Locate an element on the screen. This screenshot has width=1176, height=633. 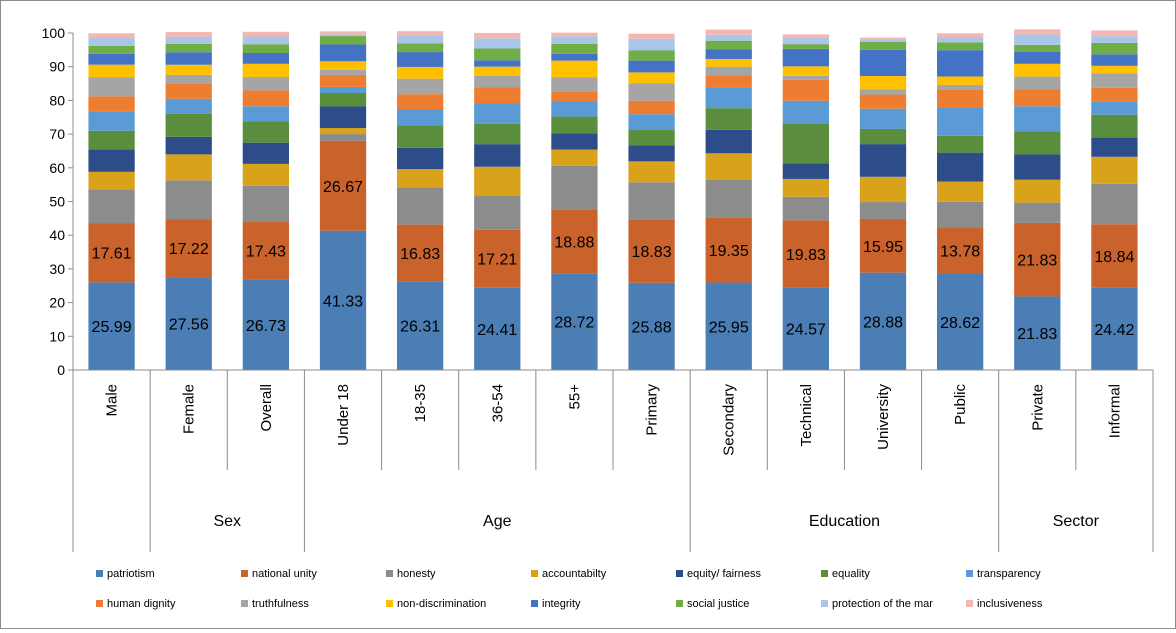
legend-label: social justice is located at coordinates (718, 604).